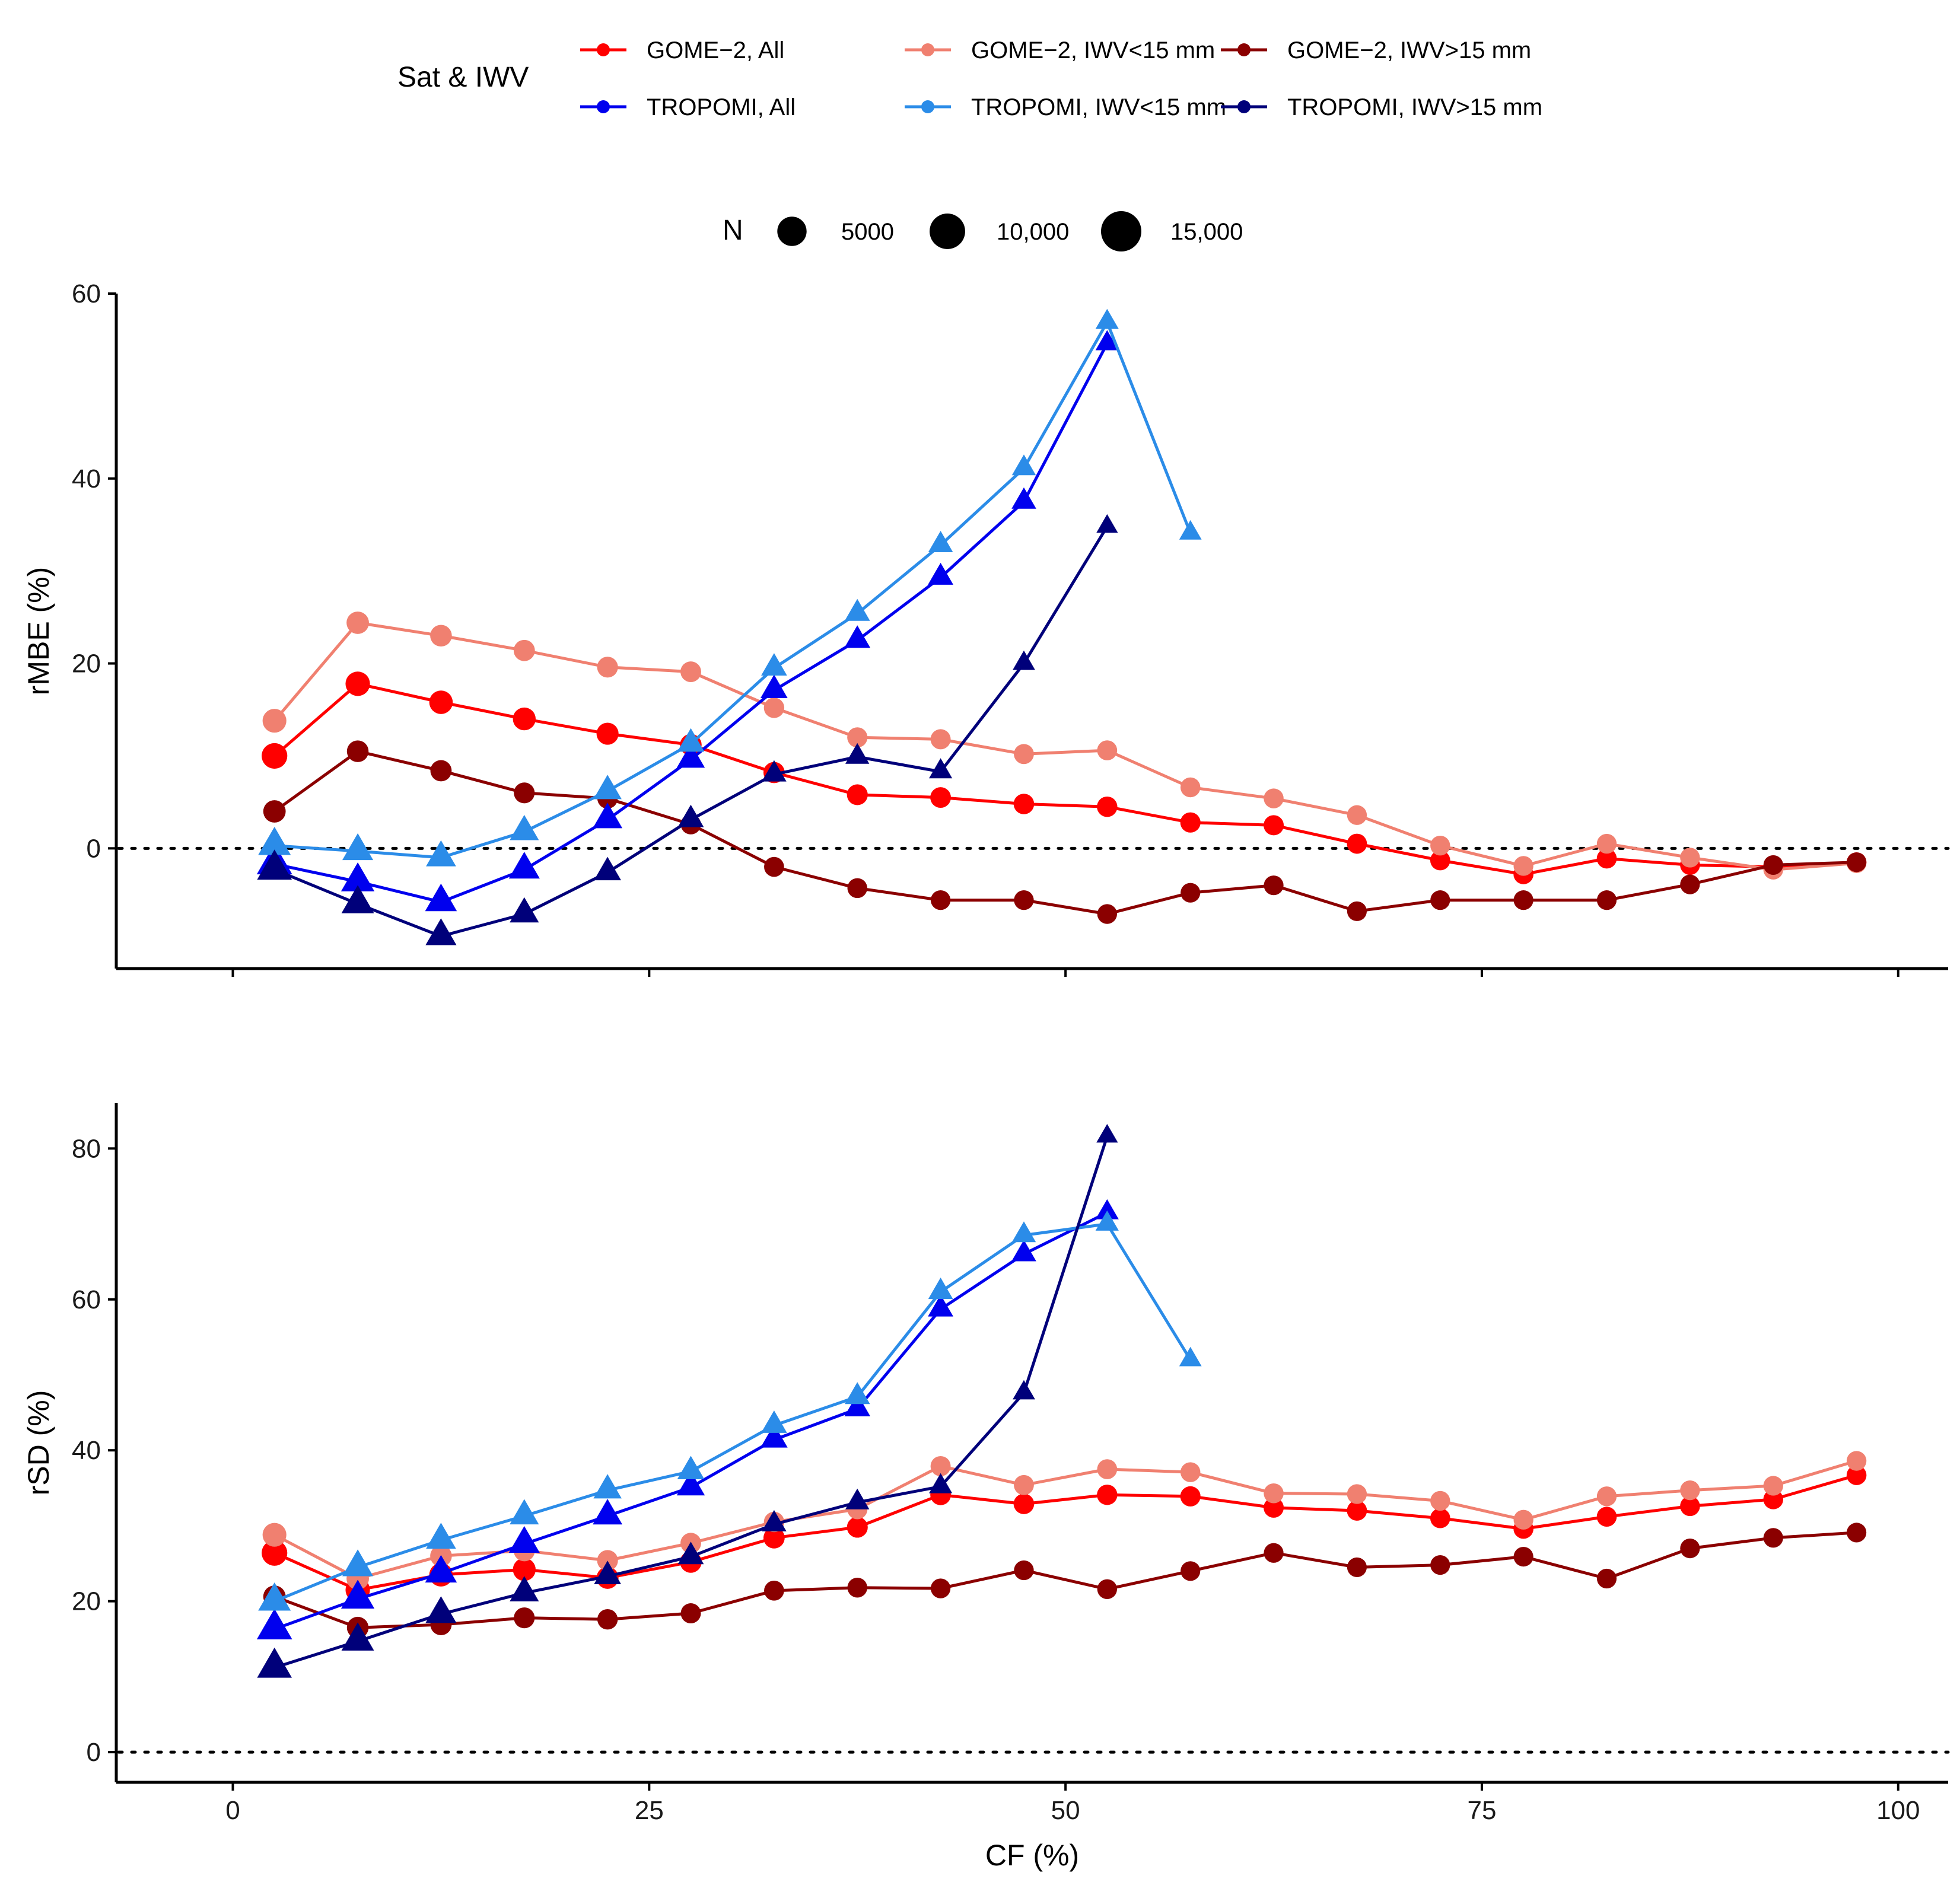  Describe the element at coordinates (1376, 50) in the screenshot. I see `legend-item-gome-2-iwv-15-mm: GOME−2, IWV>15 mm` at that location.